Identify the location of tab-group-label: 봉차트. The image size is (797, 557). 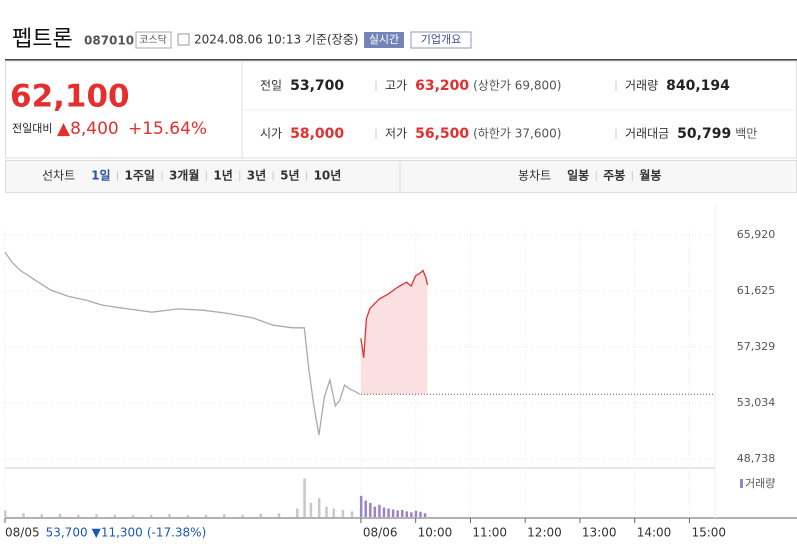
(534, 176).